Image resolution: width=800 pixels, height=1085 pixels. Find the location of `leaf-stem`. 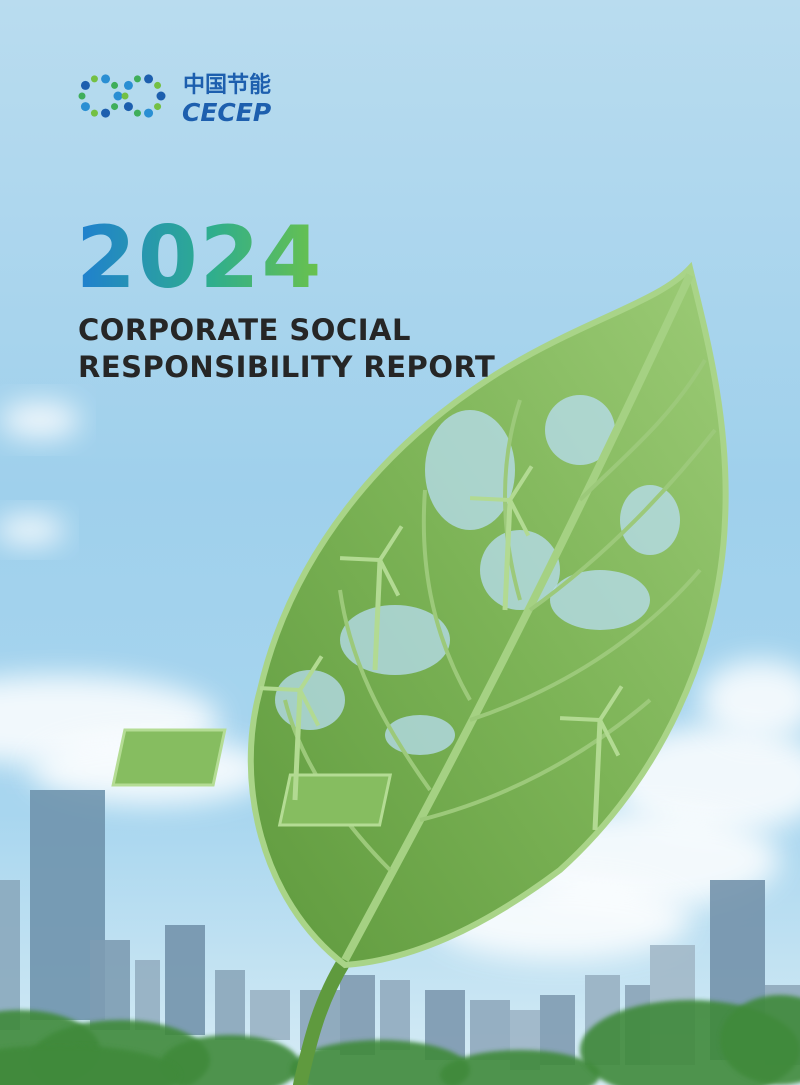

leaf-stem is located at coordinates (322, 1019).